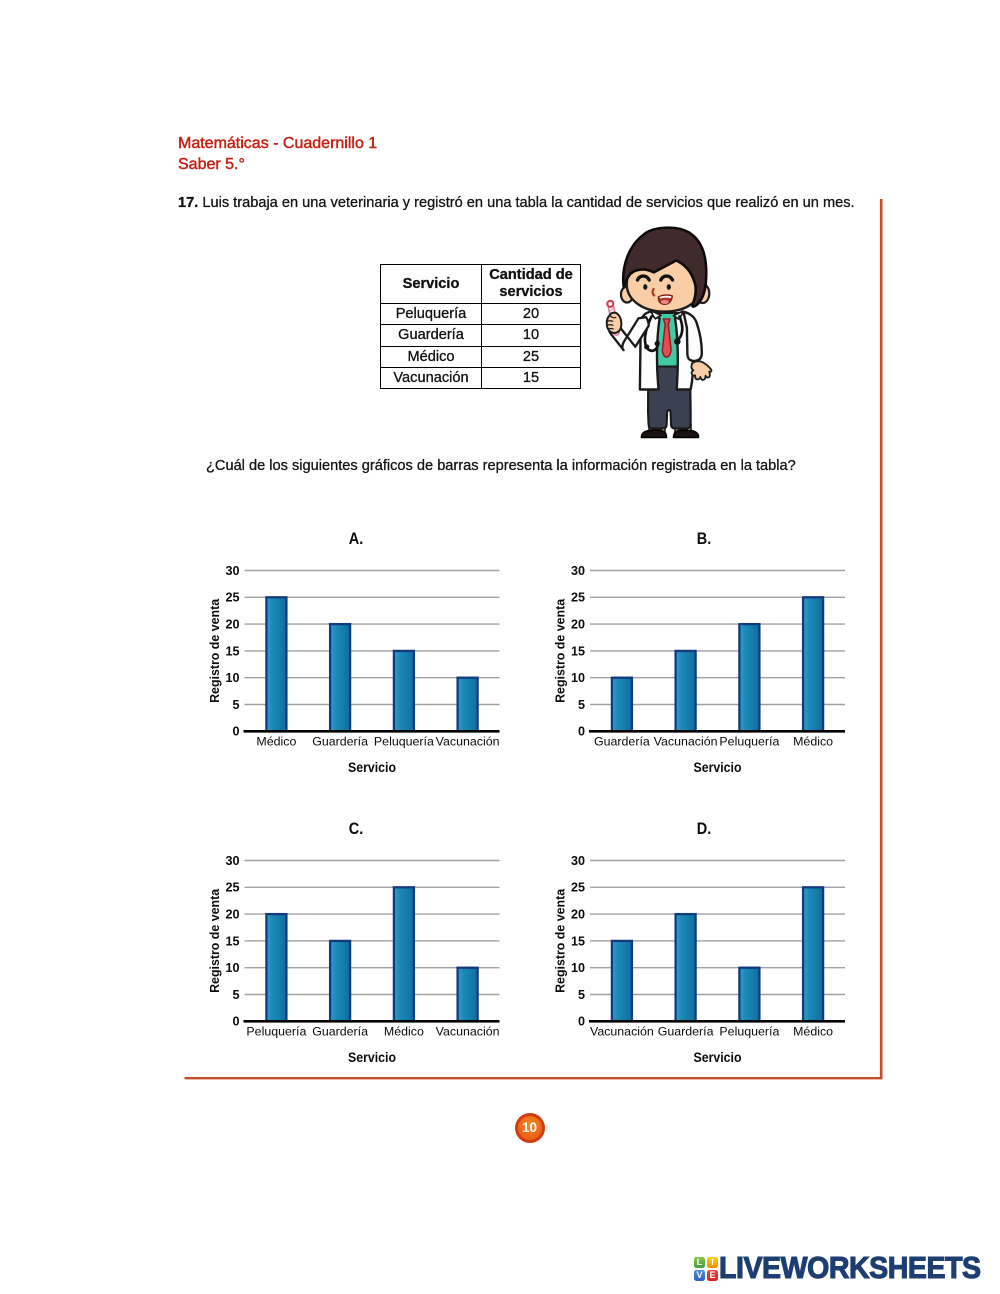 This screenshot has width=1000, height=1294. Describe the element at coordinates (356, 829) in the screenshot. I see `svg-text: C.` at that location.